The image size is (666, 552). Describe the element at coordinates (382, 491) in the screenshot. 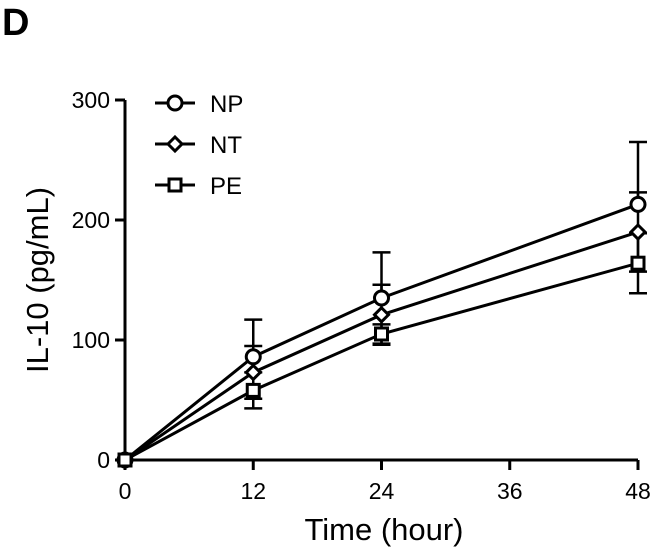

I see `x-tick-label: 24` at that location.